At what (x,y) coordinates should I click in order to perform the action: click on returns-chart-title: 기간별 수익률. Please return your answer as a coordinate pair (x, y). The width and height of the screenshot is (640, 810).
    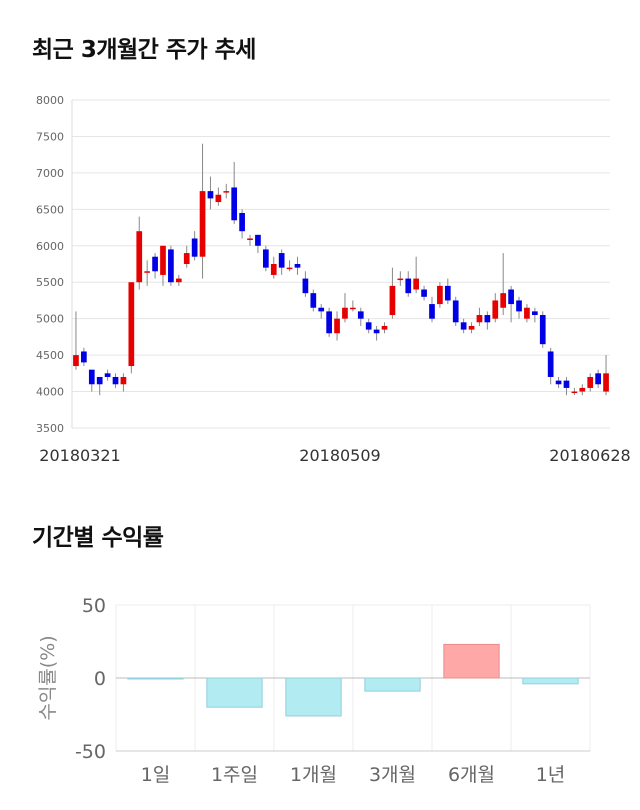
    Looking at the image, I should click on (98, 538).